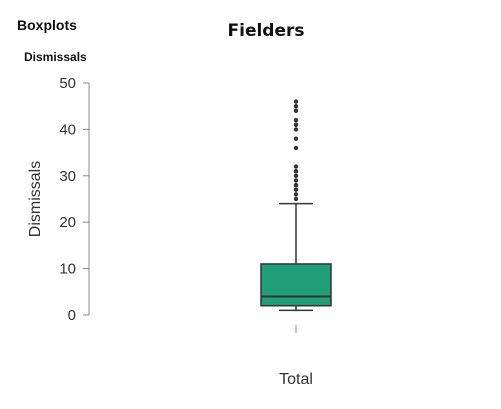 The image size is (501, 409). Describe the element at coordinates (47, 25) in the screenshot. I see `section-title: Boxplots` at that location.